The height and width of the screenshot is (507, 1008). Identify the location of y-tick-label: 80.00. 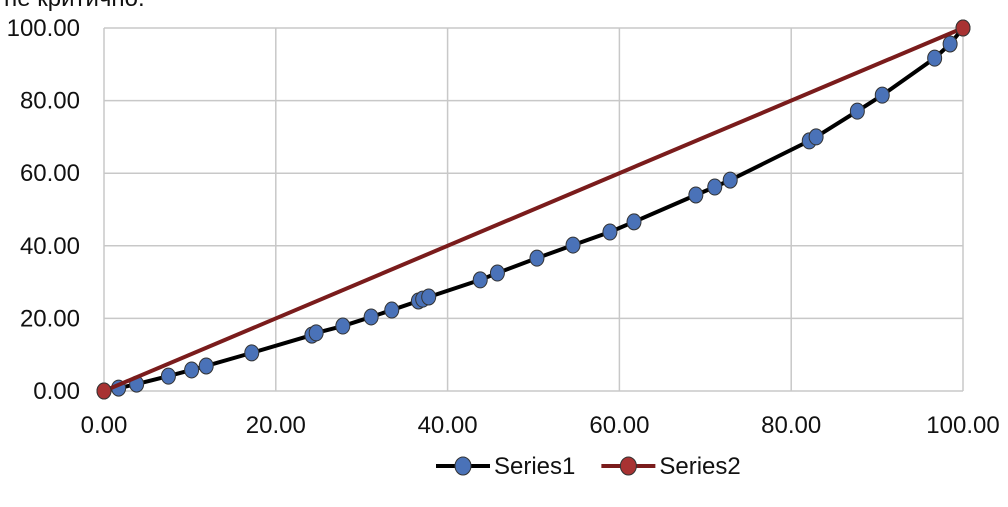
(50, 101).